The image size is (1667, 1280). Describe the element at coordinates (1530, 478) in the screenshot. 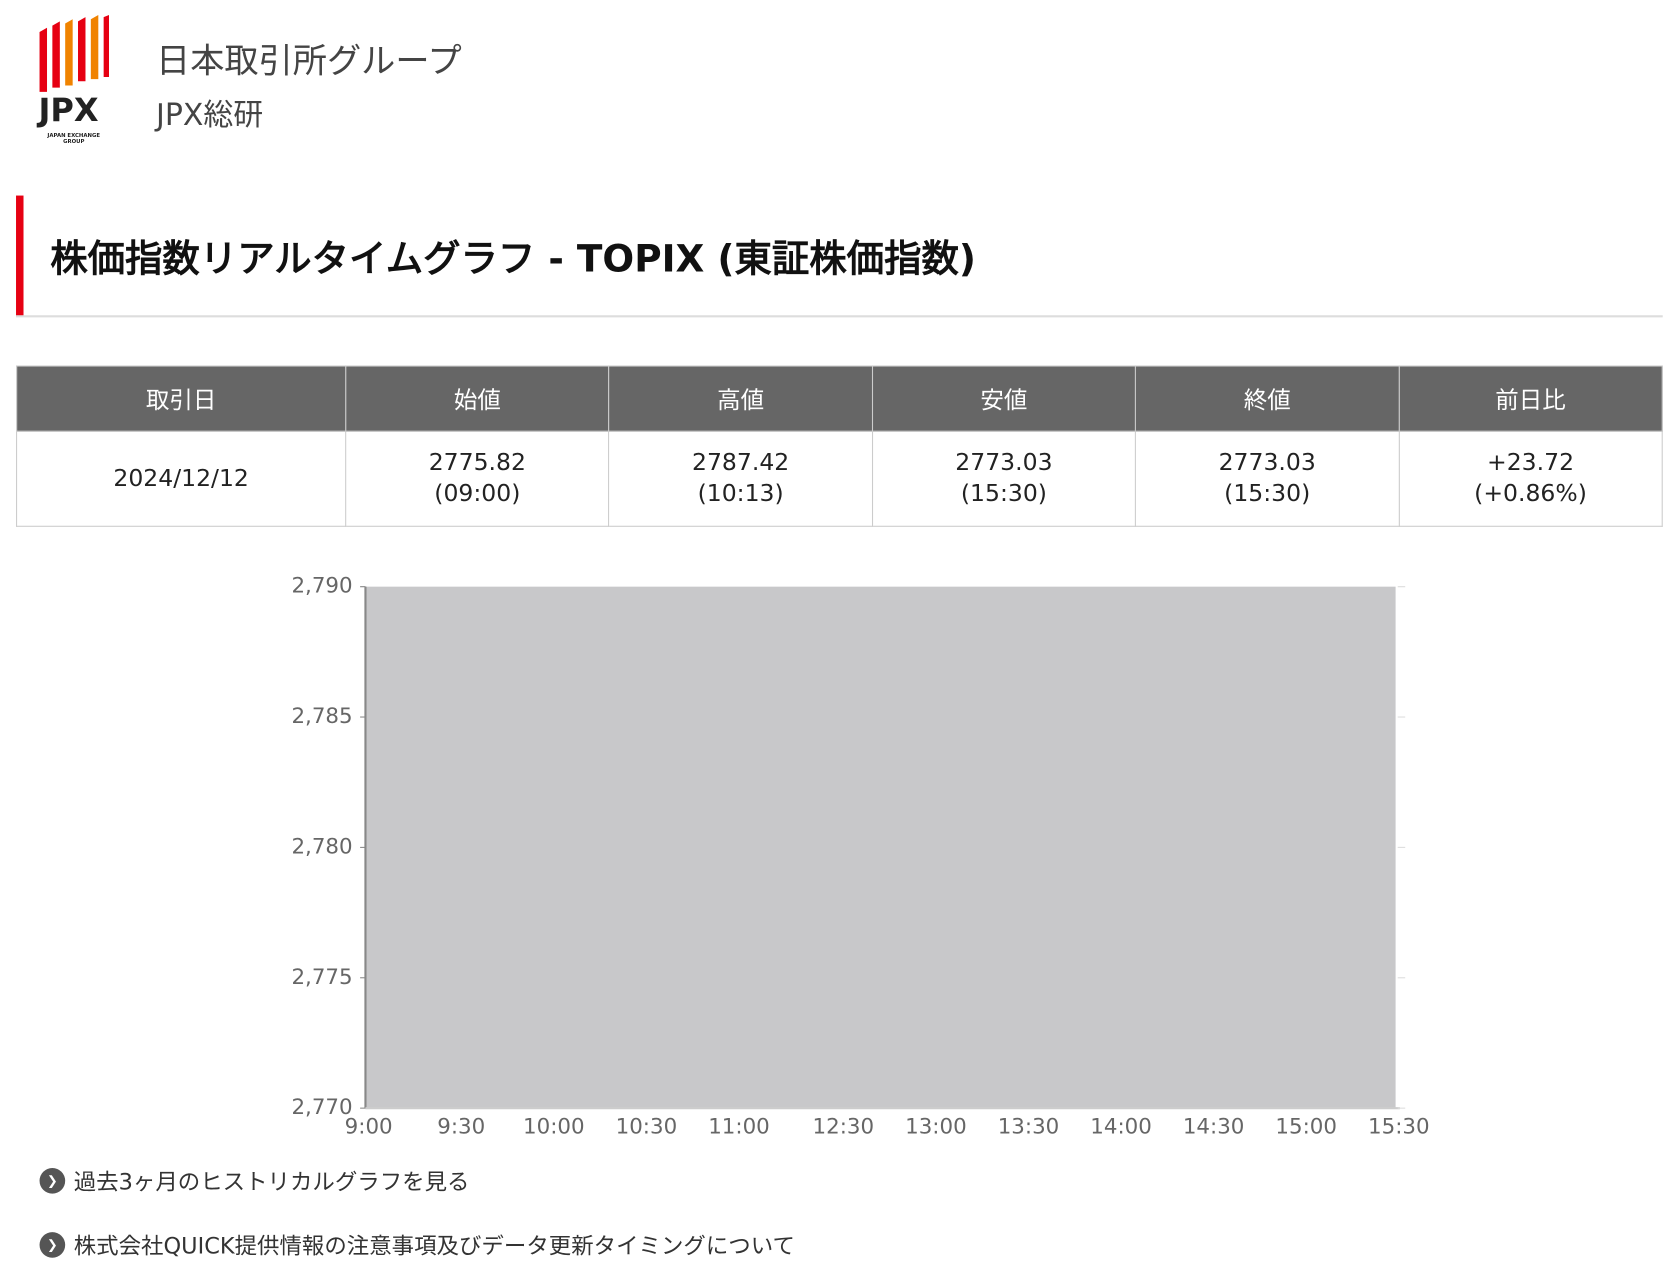

I see `table-cell: +23.72 (+0.86%)` at that location.